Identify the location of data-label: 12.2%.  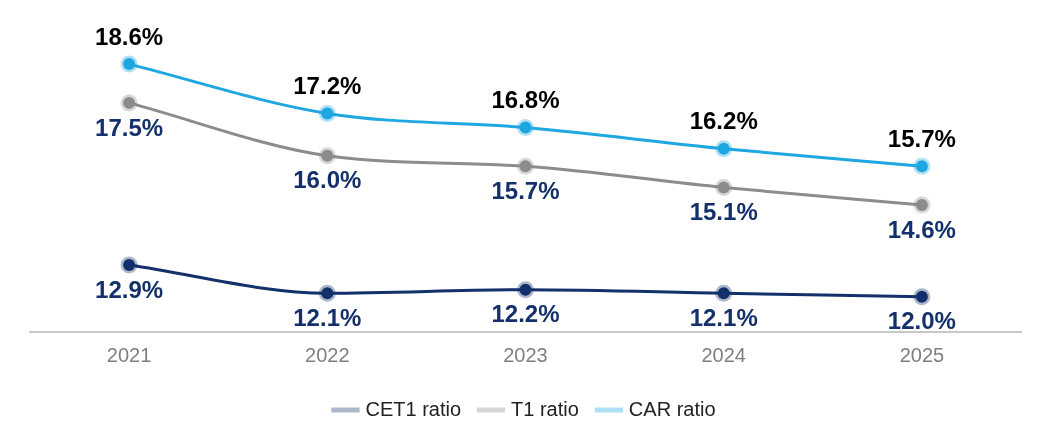
(525, 314).